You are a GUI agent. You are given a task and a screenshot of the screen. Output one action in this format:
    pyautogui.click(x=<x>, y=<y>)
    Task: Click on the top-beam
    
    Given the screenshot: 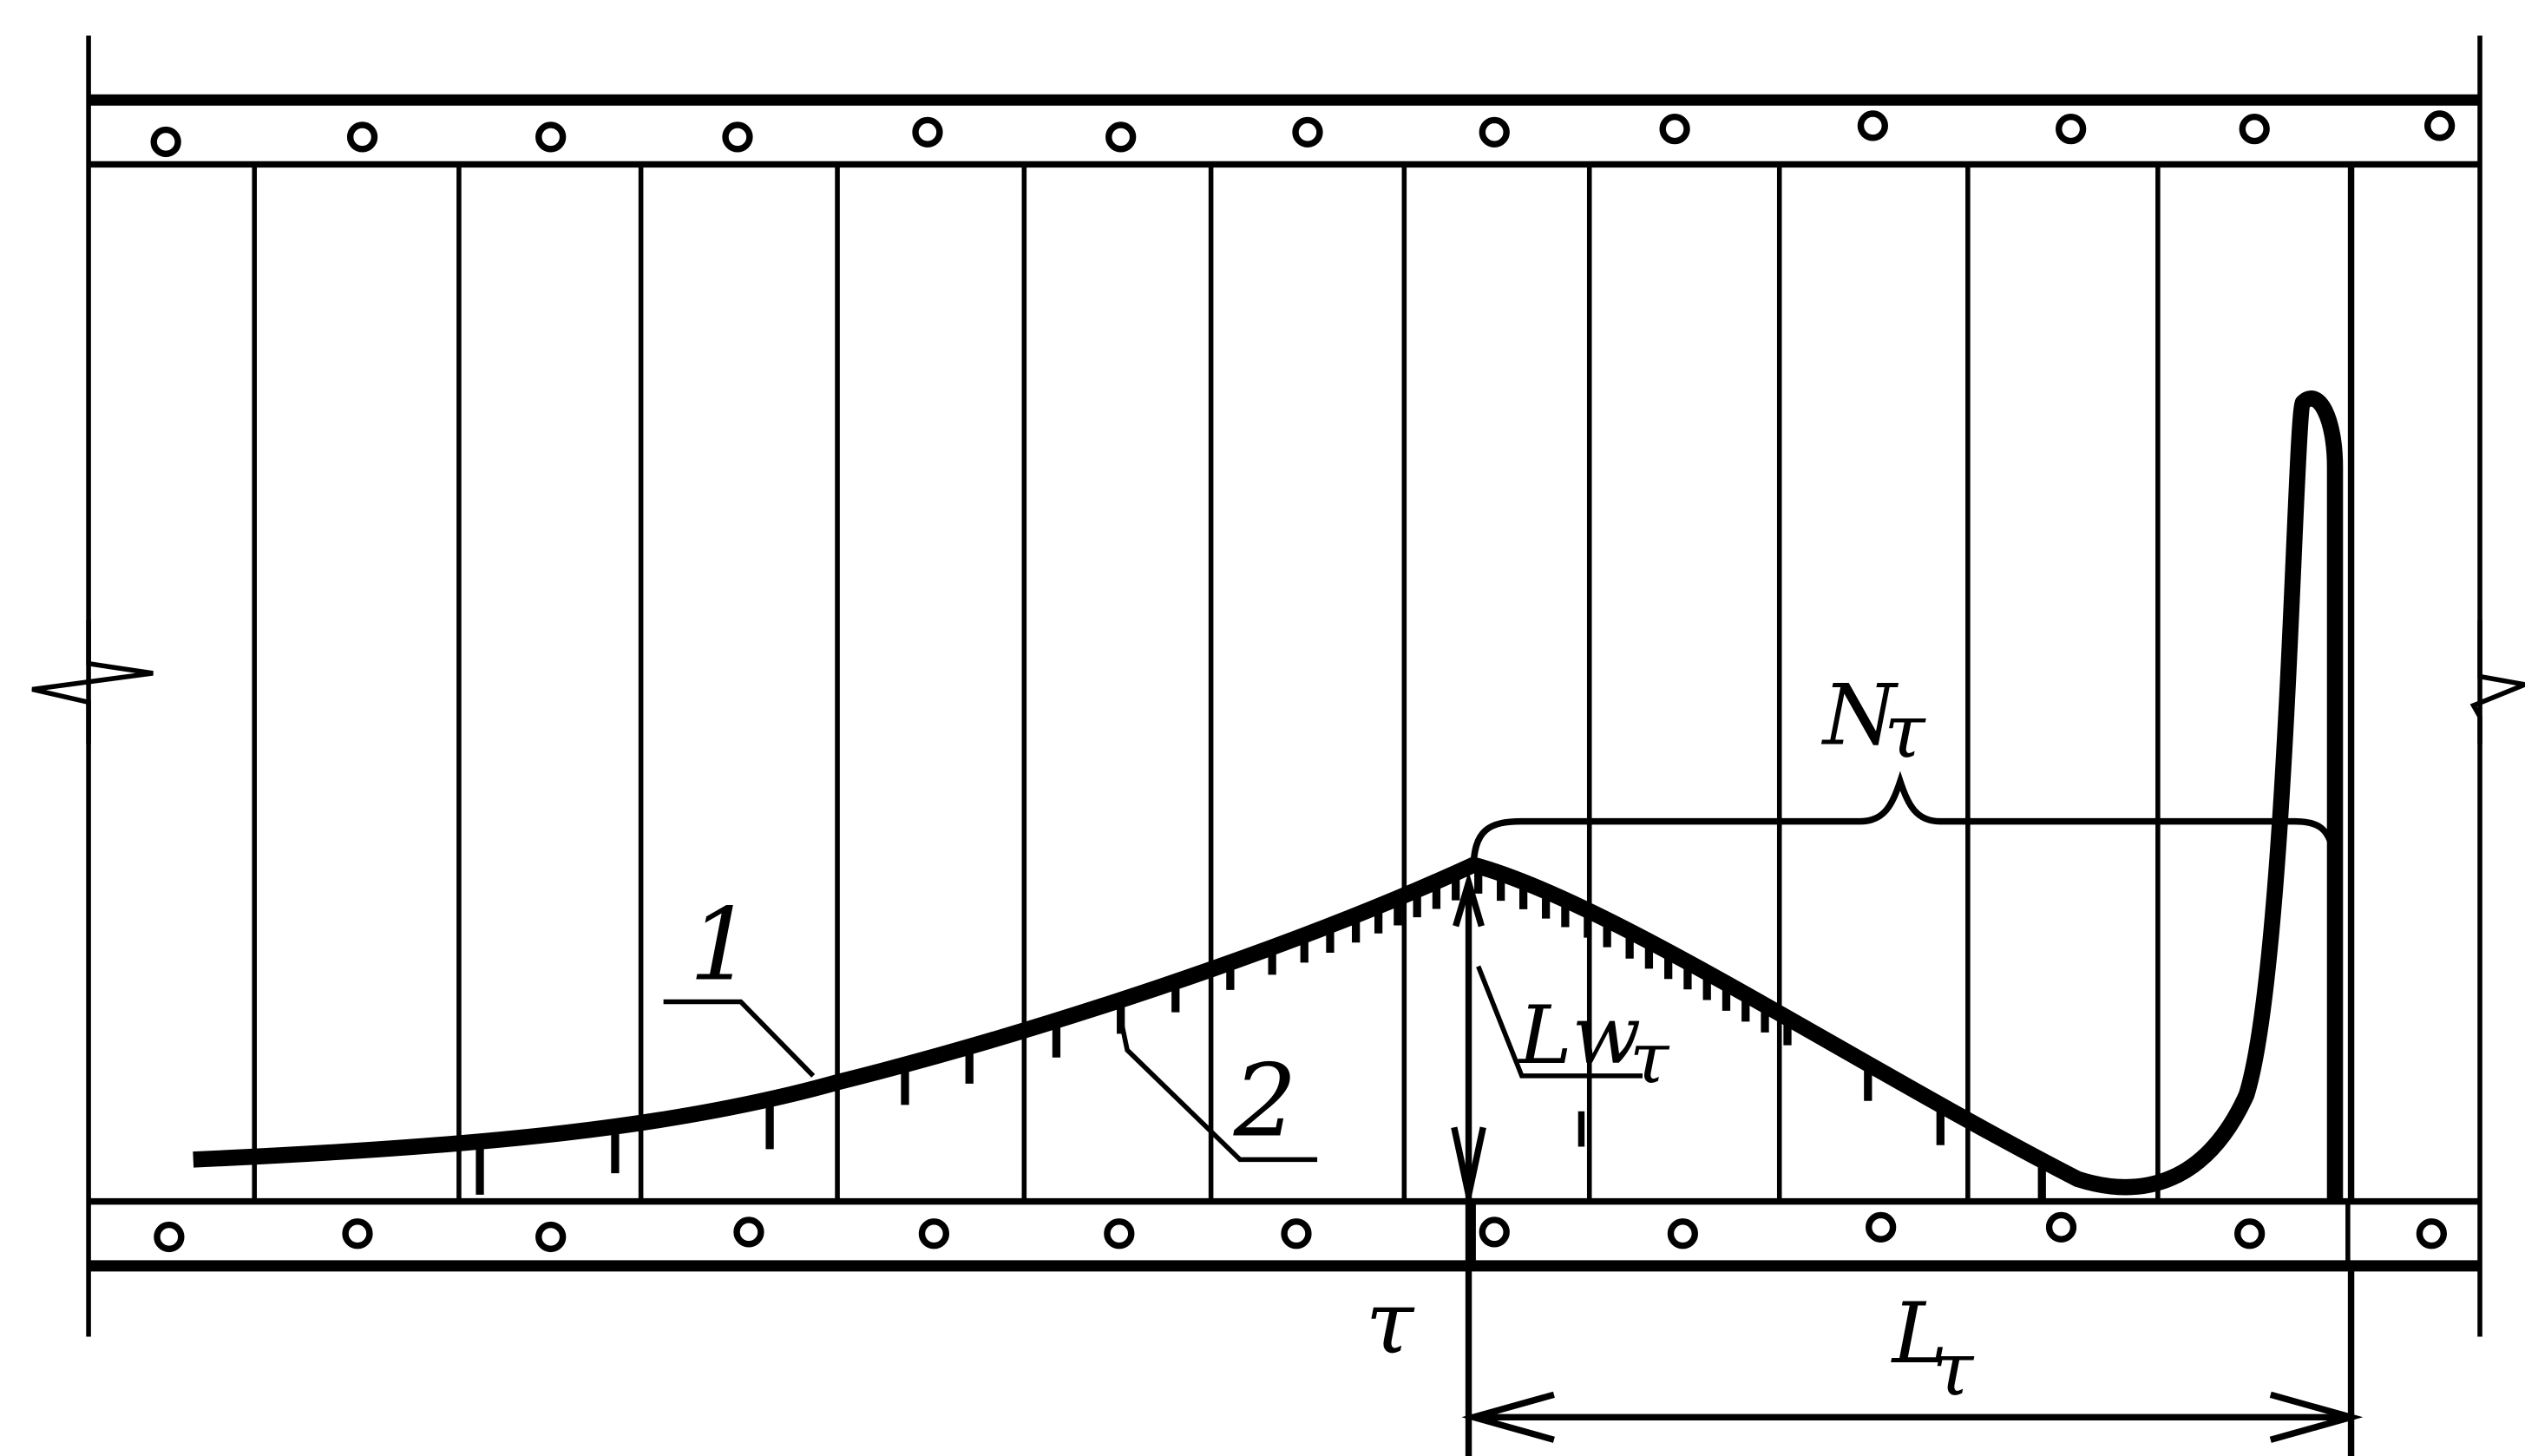 What is the action you would take?
    pyautogui.click(x=1284, y=132)
    